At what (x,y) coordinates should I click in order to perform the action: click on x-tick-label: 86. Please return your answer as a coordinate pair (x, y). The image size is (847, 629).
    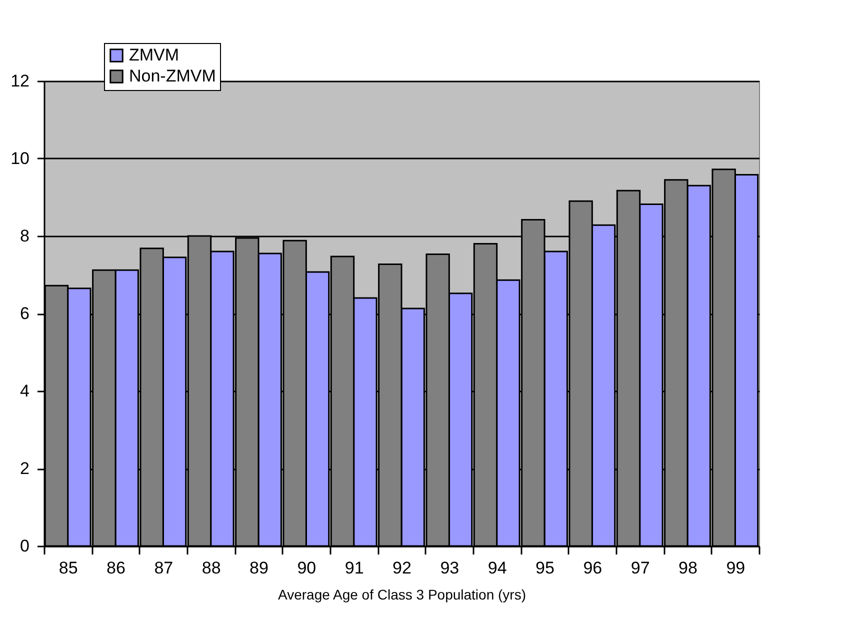
    Looking at the image, I should click on (116, 568).